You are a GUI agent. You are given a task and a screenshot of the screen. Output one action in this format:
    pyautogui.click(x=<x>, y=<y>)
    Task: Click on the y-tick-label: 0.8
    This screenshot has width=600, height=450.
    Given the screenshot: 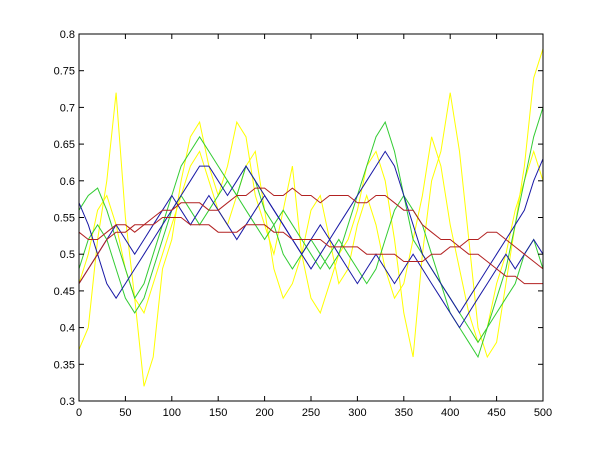 What is the action you would take?
    pyautogui.click(x=67, y=35)
    